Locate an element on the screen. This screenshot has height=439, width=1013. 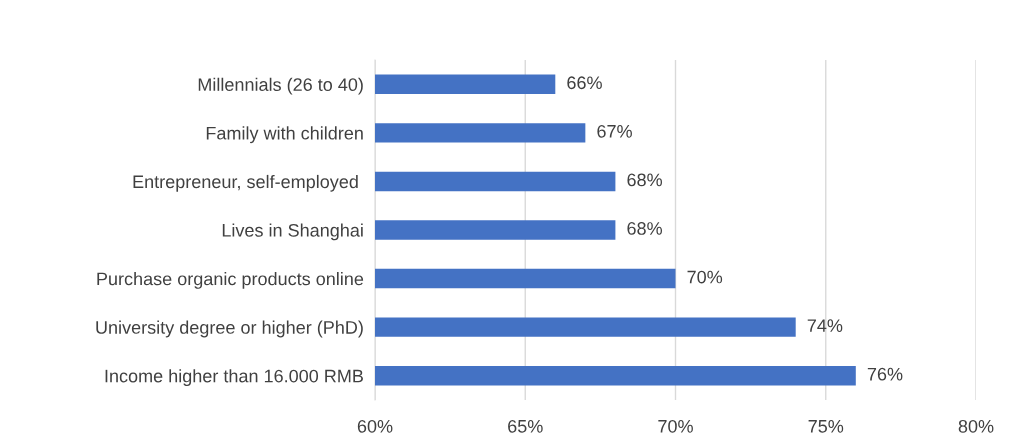
y-tick-label: Income higher than 16.000 RMB is located at coordinates (234, 377).